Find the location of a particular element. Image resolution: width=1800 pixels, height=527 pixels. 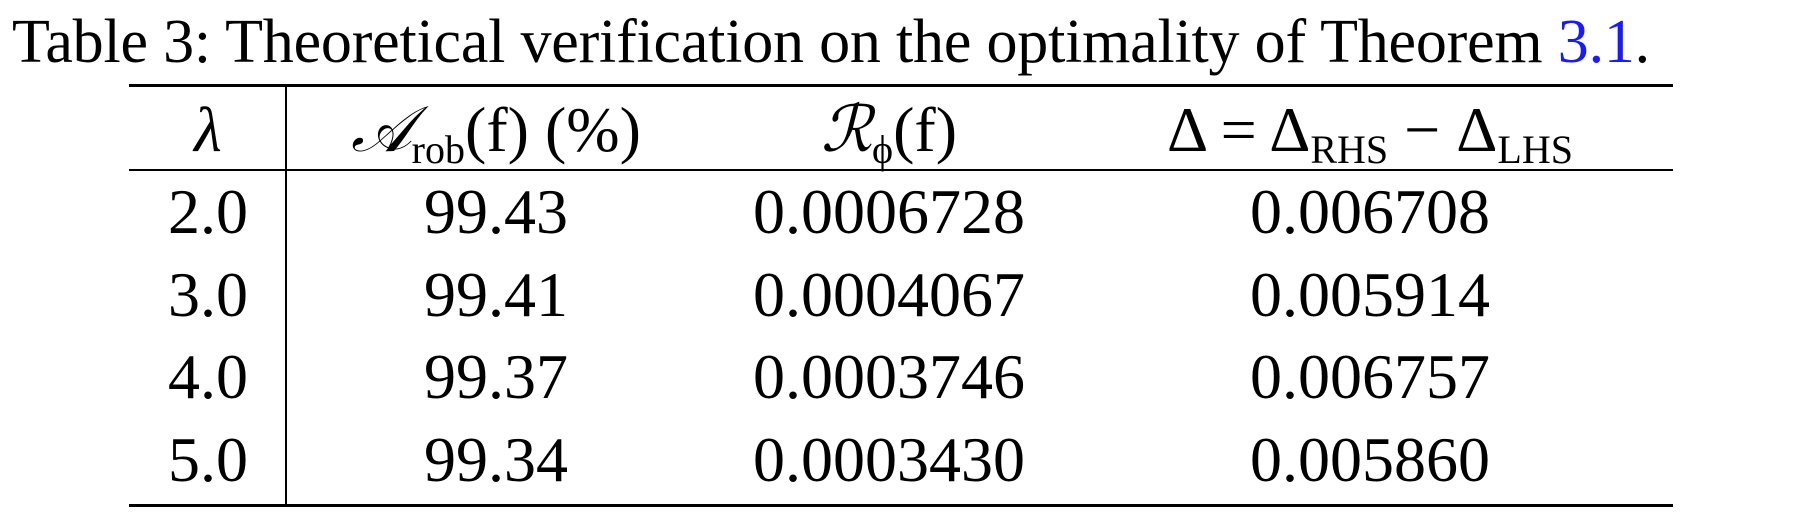

theorem-link: 3.1 is located at coordinates (1596, 42).